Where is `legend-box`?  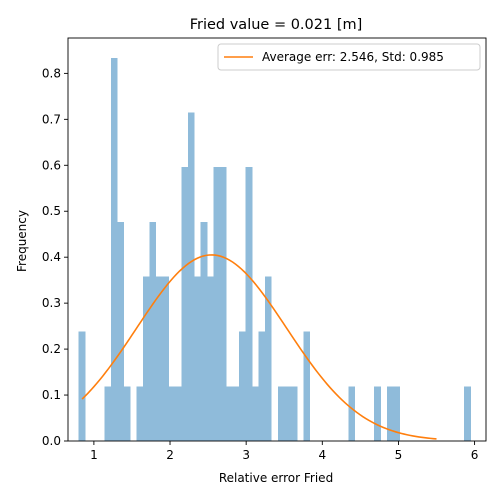 legend-box is located at coordinates (349, 57).